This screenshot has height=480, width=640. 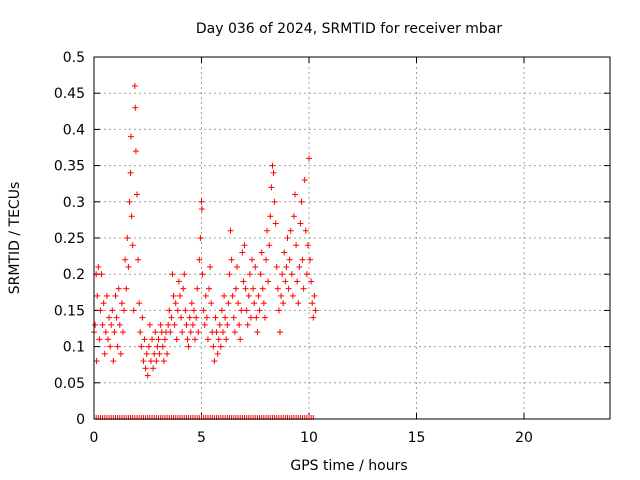 I want to click on x-tick-label: 5, so click(x=201, y=438).